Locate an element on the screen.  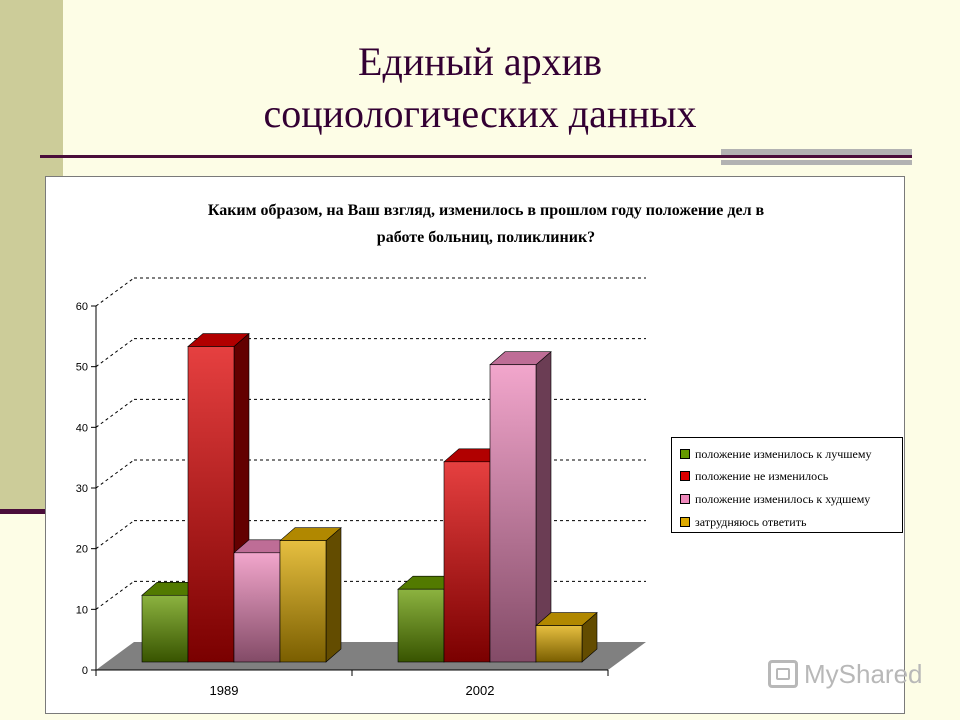
myshared-logo-icon is located at coordinates (783, 674).